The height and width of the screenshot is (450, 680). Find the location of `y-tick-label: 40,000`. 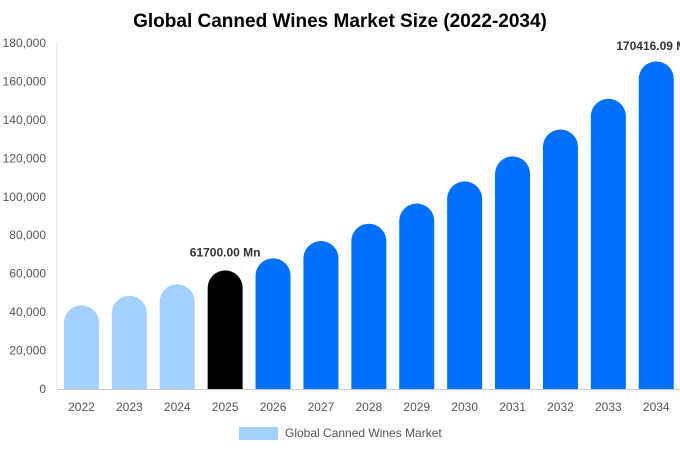

y-tick-label: 40,000 is located at coordinates (27, 312).